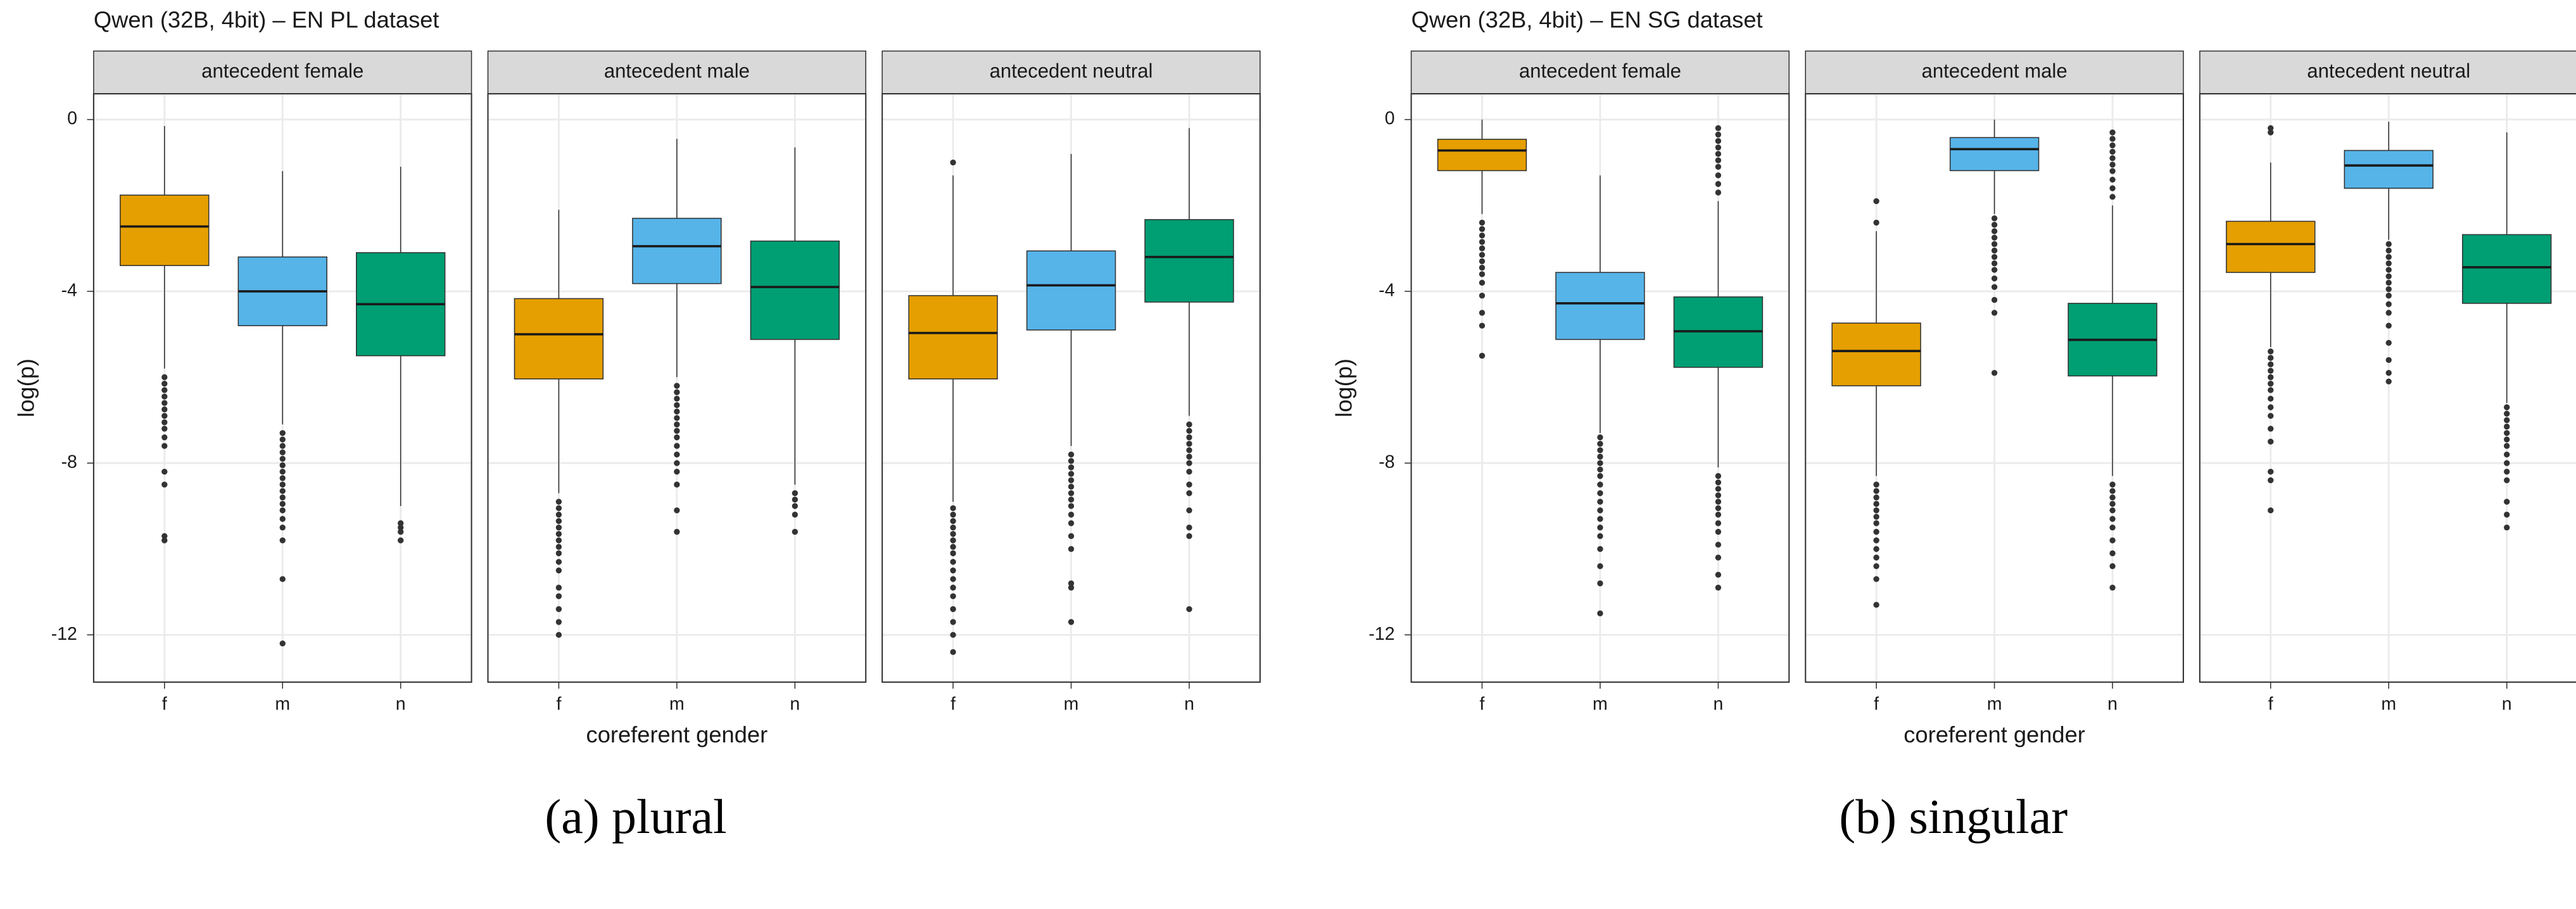  What do you see at coordinates (1953, 816) in the screenshot?
I see `caption: (b) singular` at bounding box center [1953, 816].